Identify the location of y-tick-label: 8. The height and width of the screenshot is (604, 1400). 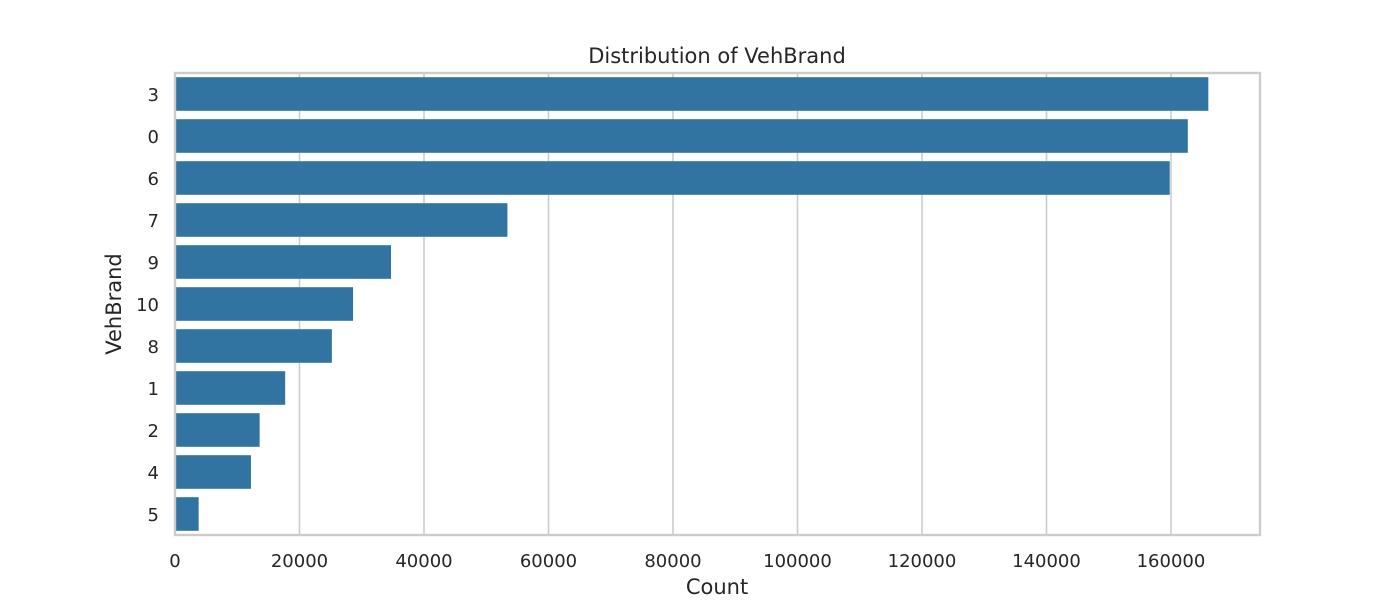
(153, 347).